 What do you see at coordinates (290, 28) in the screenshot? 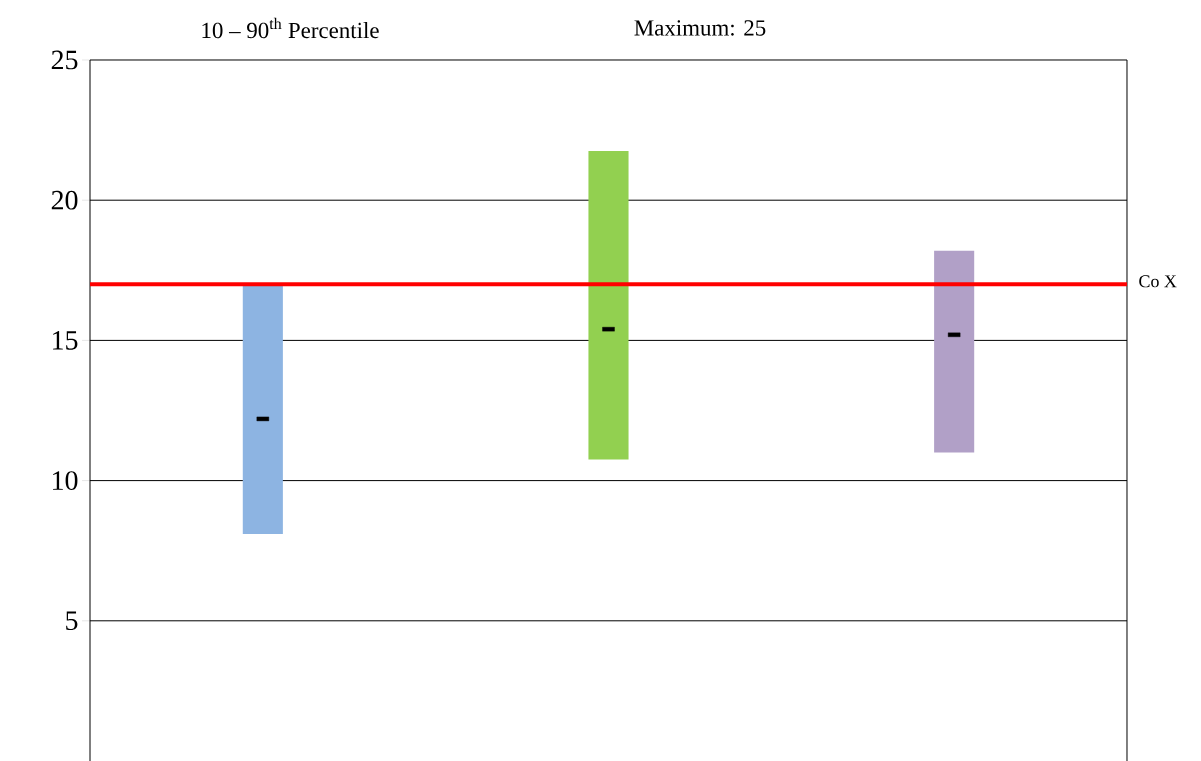
I see `text: 10 – 90$^{th}$ Percentile` at bounding box center [290, 28].